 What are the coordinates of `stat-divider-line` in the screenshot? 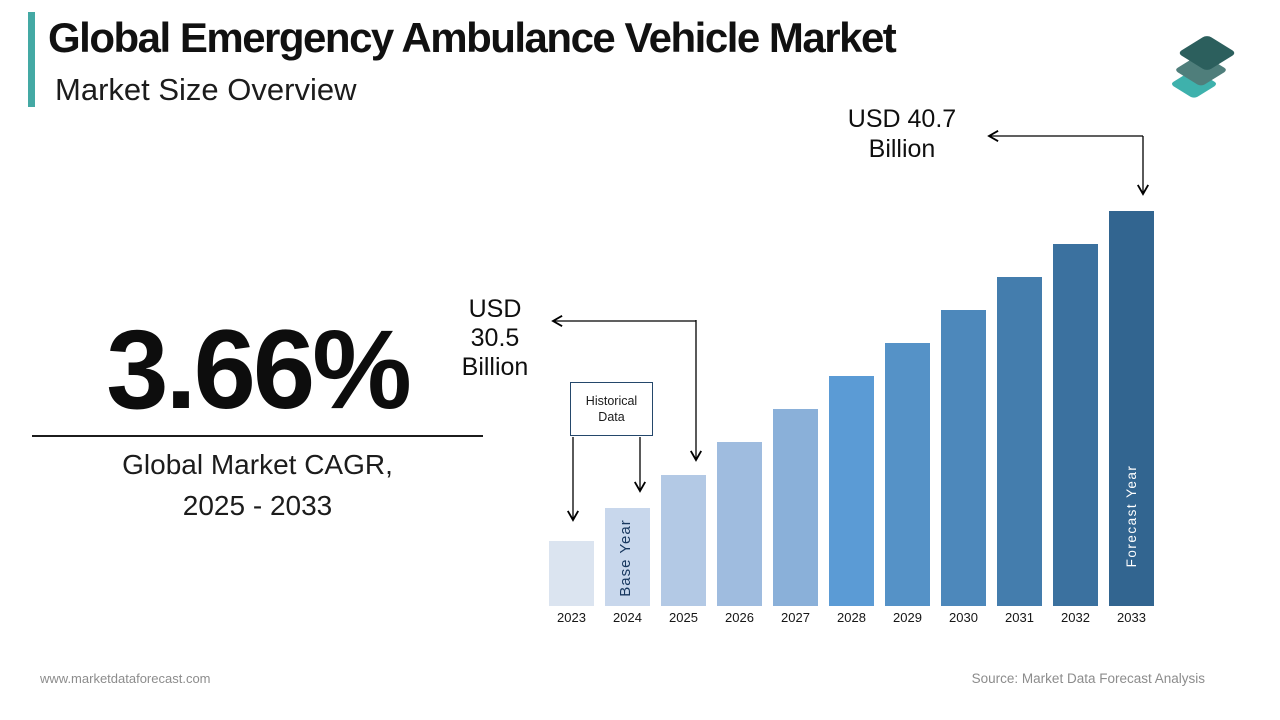 It's located at (257, 436).